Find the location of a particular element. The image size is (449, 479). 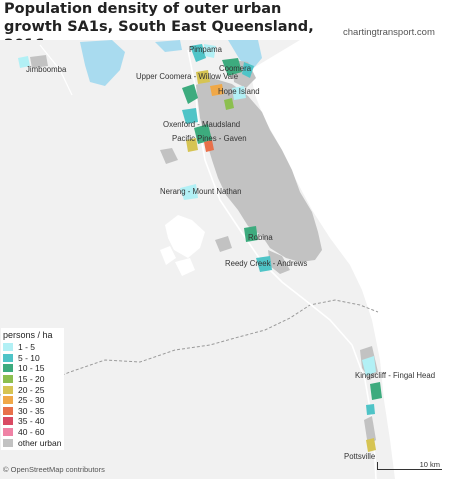

area-nerang is located at coordinates (189, 192).